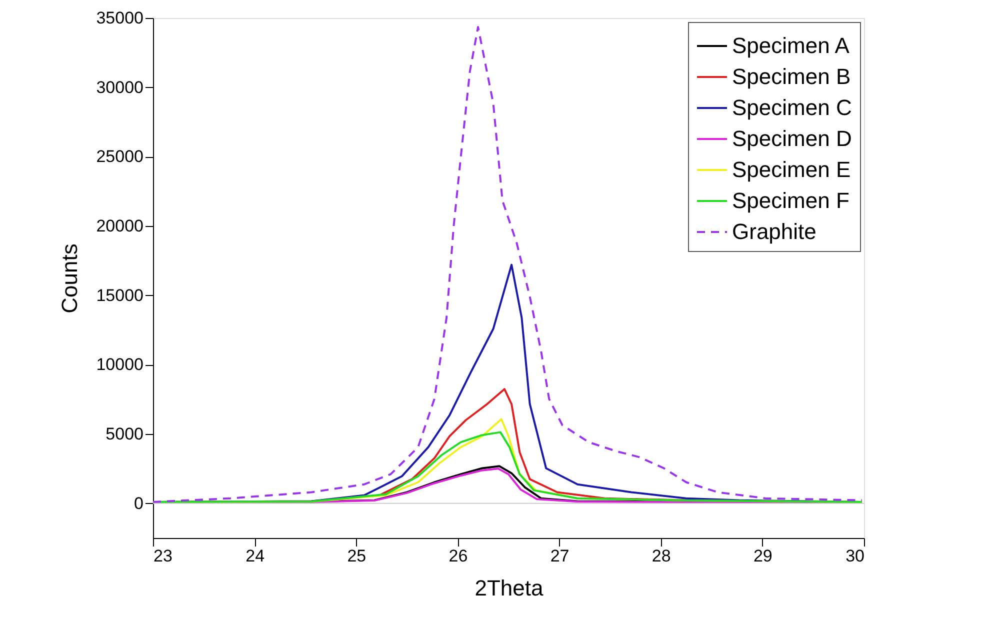 The image size is (987, 628). Describe the element at coordinates (120, 226) in the screenshot. I see `y-tick-label: 20000` at that location.